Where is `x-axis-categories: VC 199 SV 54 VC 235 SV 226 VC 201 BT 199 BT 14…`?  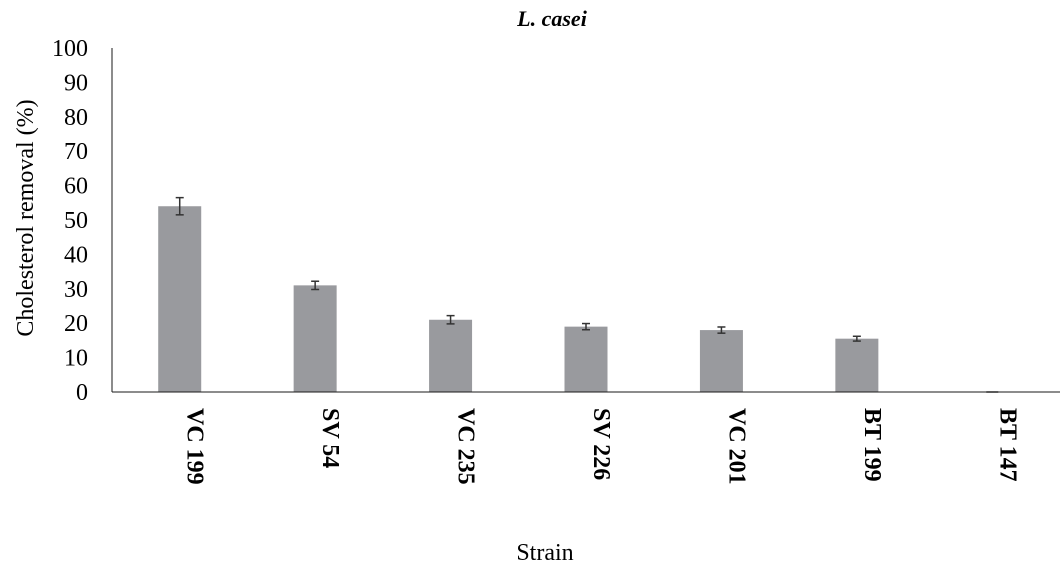
x-axis-categories: VC 199 SV 54 VC 235 SV 226 VC 201 BT 199 BT 14… is located at coordinates (601, 446).